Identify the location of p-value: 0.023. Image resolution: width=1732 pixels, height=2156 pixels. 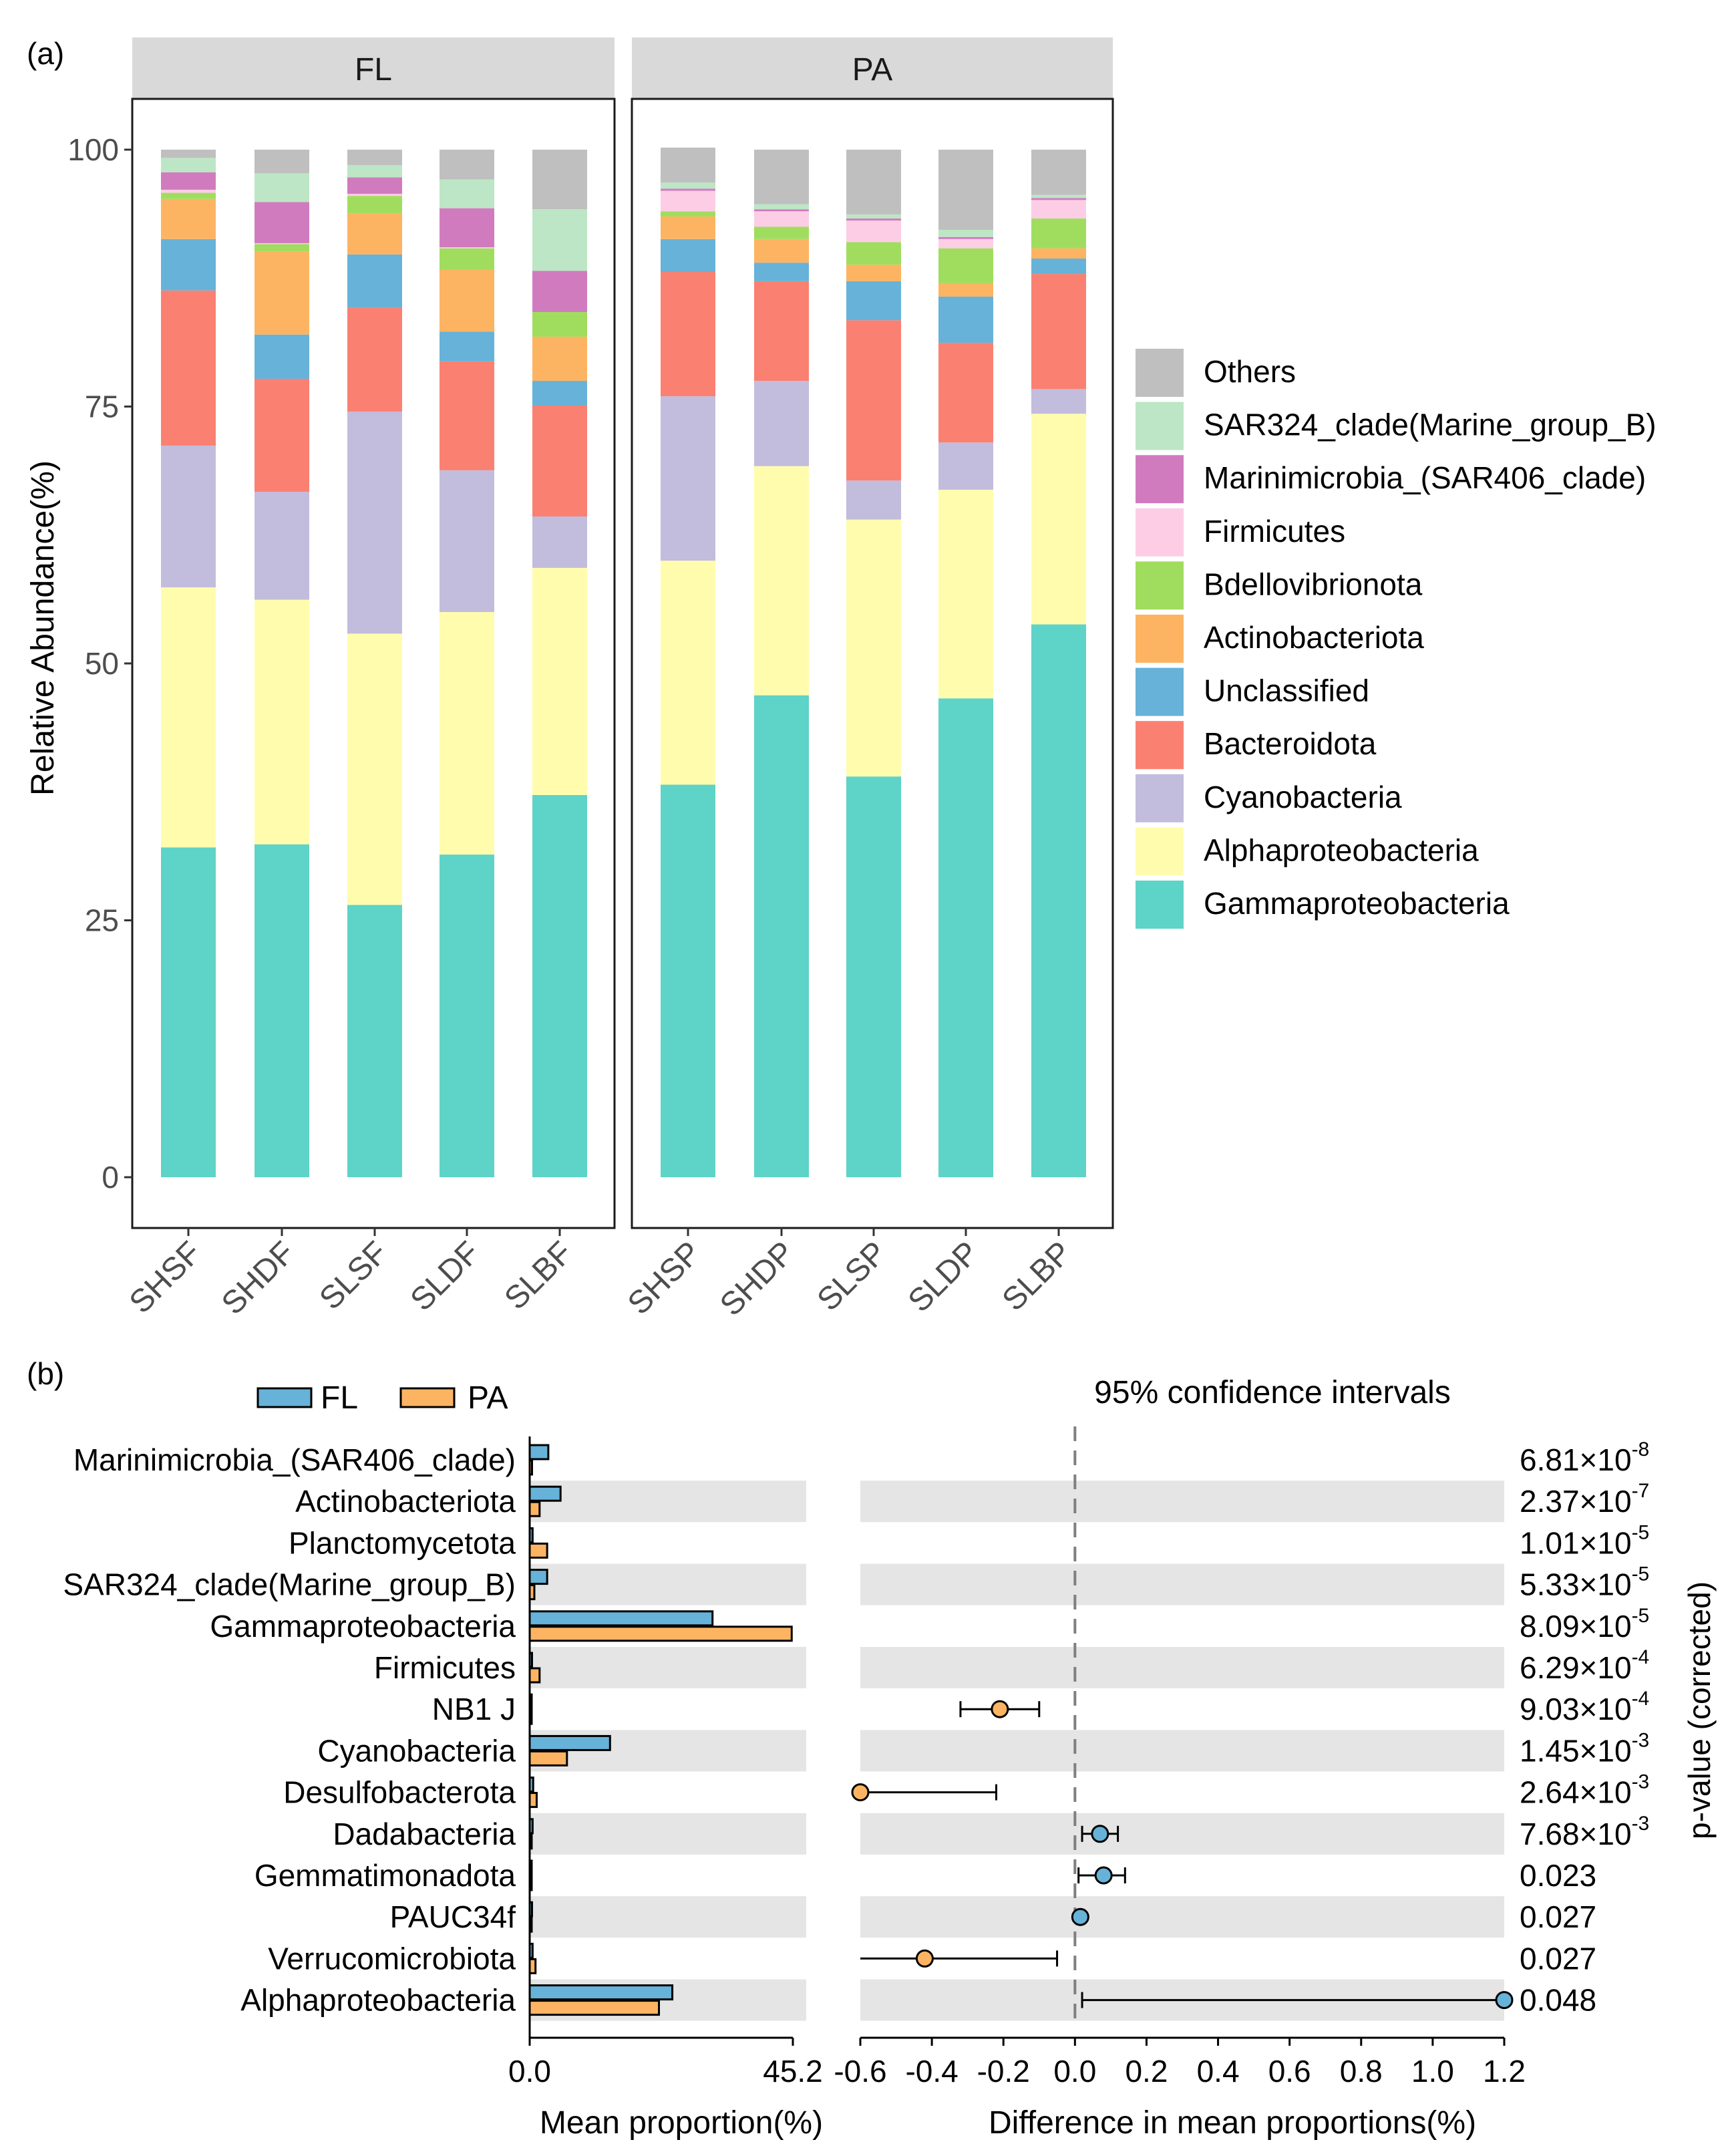
(1558, 1875).